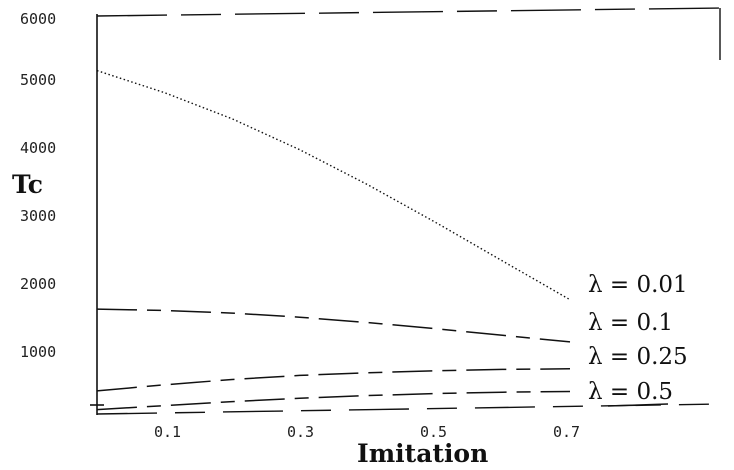 The width and height of the screenshot is (734, 470). I want to click on x-tick-label: 0.3, so click(300, 432).